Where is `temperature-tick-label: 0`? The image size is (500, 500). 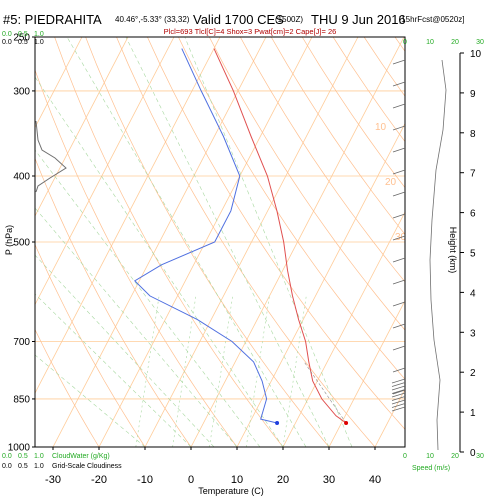 temperature-tick-label: 0 is located at coordinates (191, 480).